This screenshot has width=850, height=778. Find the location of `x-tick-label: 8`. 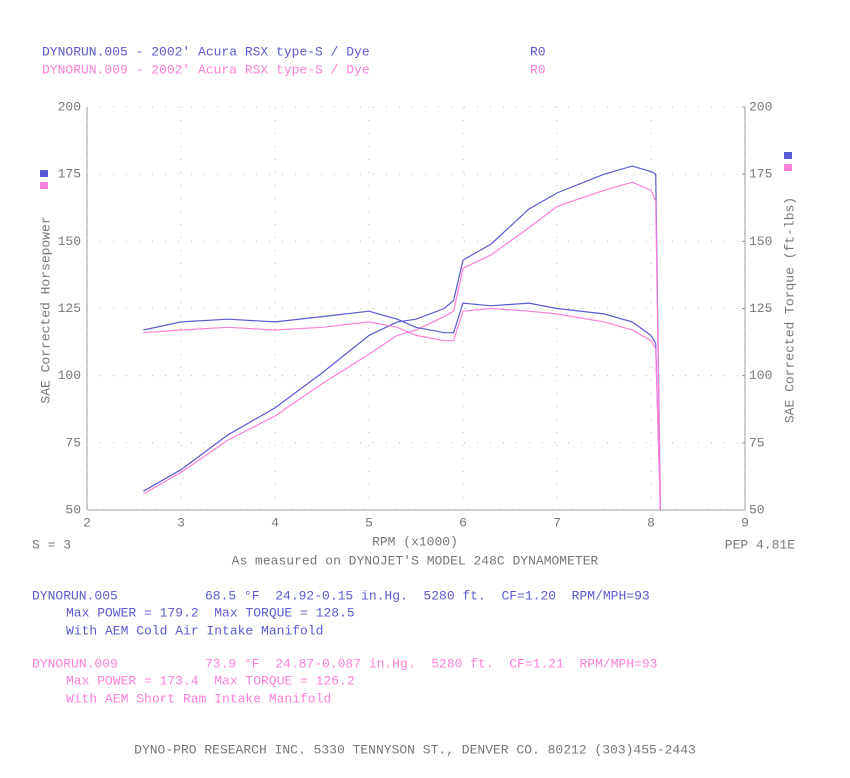

x-tick-label: 8 is located at coordinates (651, 522).